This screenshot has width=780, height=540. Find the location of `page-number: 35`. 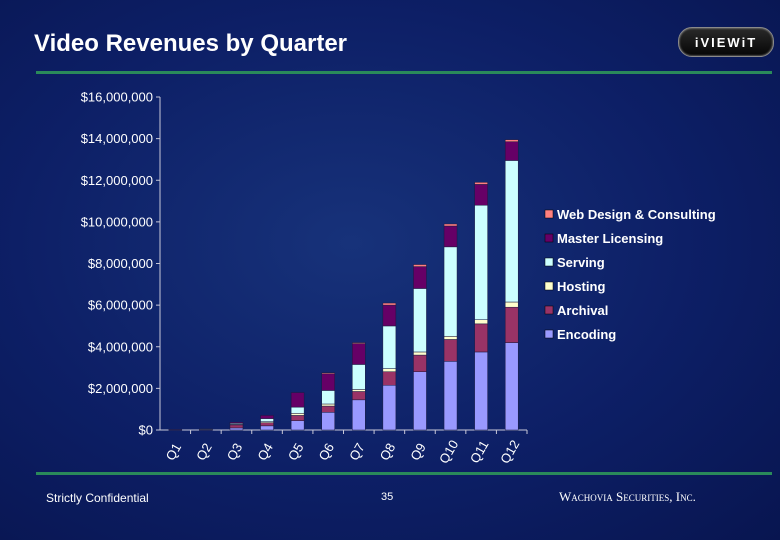

page-number: 35 is located at coordinates (387, 497).